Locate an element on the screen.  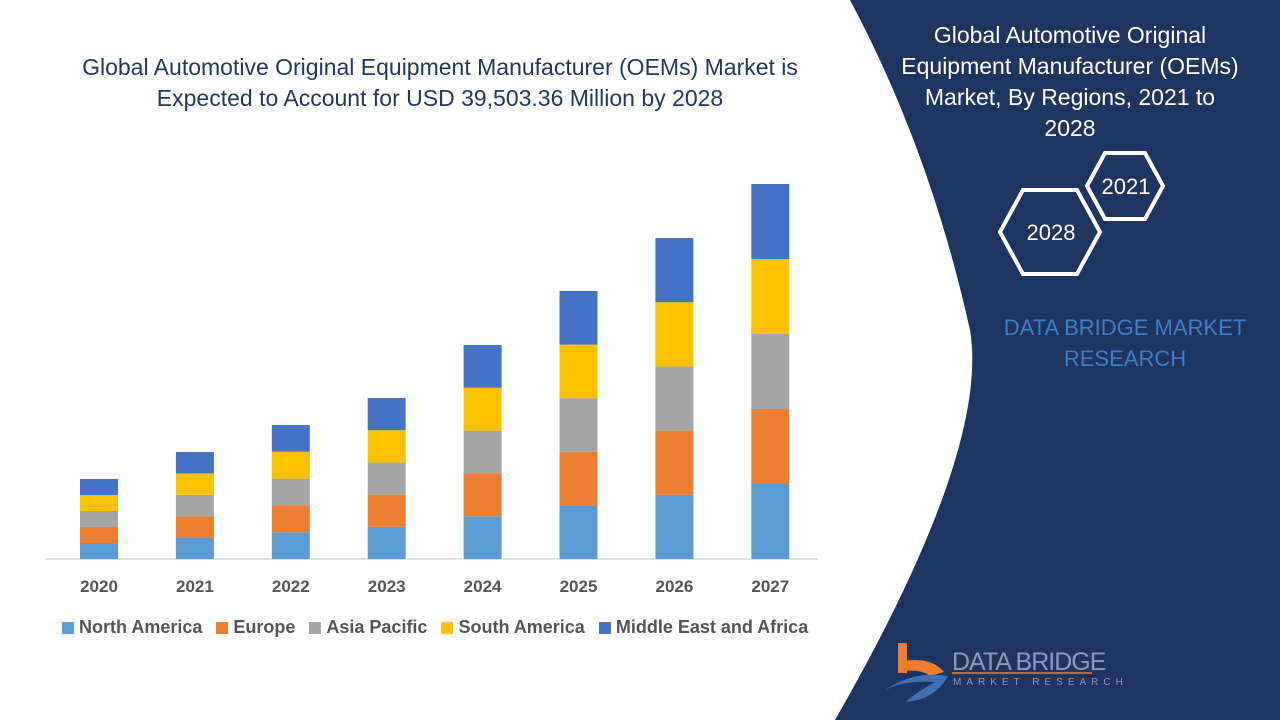
bar-2024-europe is located at coordinates (482, 495).